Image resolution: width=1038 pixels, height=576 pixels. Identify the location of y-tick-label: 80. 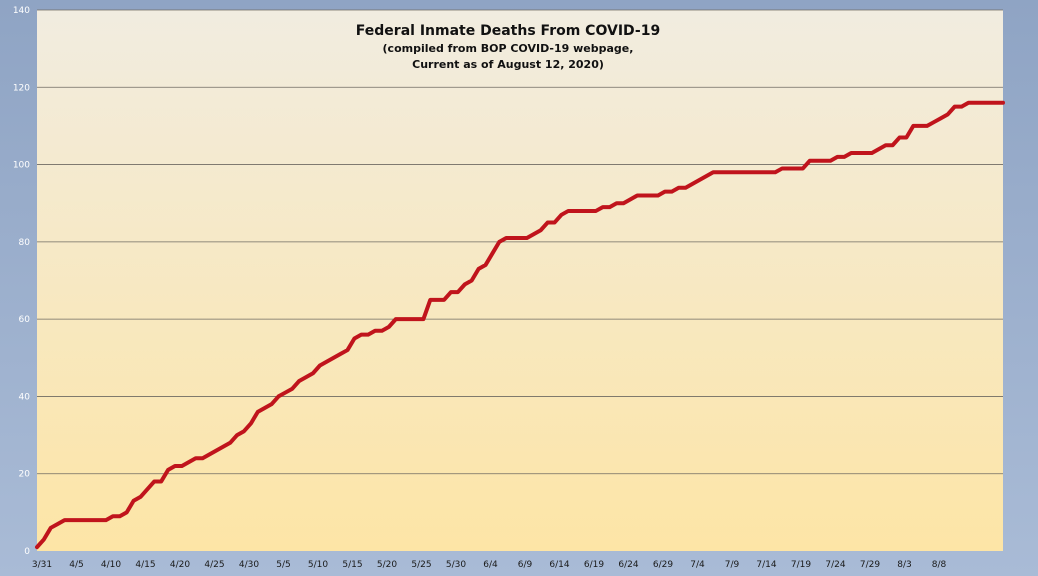
(25, 243).